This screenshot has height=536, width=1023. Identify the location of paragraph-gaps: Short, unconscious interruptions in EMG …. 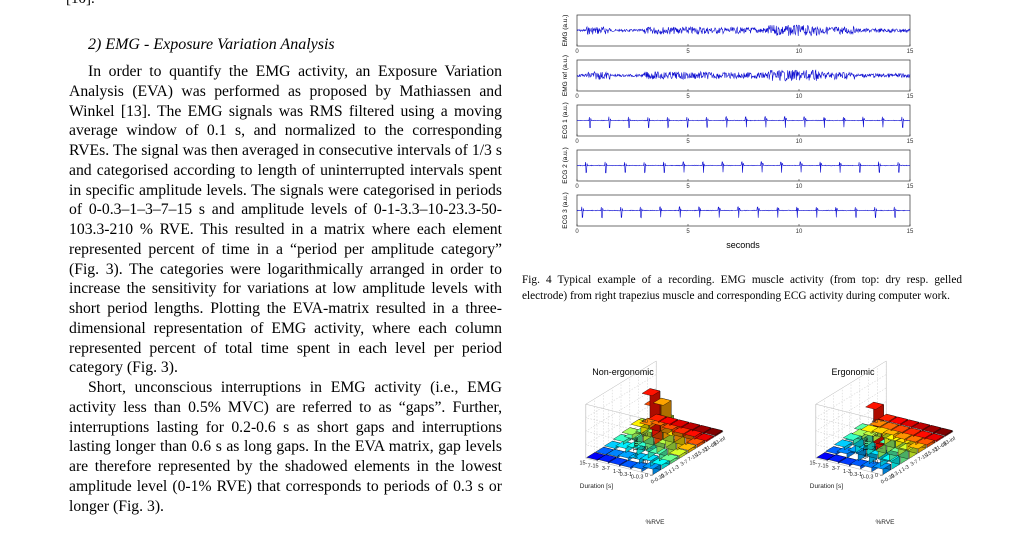
(285, 447).